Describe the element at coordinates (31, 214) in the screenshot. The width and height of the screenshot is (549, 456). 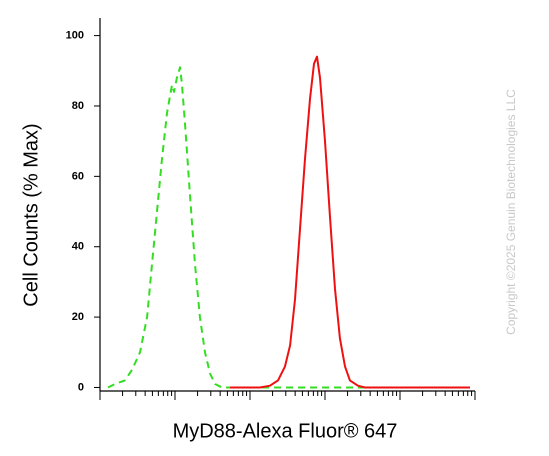
I see `y-axis-label: Cell Counts (% Max)` at that location.